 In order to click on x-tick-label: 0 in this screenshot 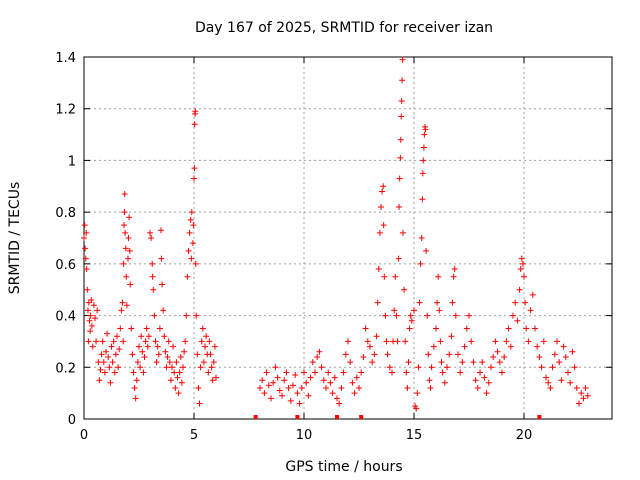, I will do `click(84, 435)`.